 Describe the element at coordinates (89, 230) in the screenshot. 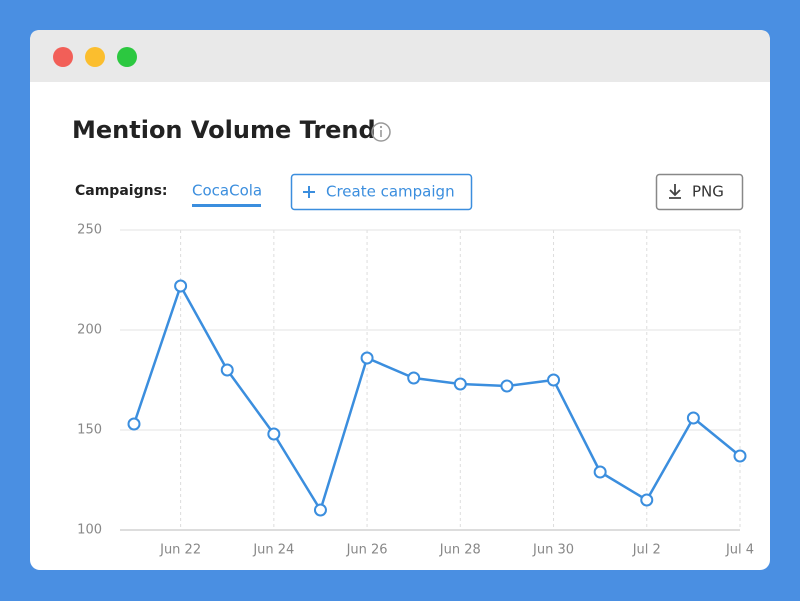

I see `y-tick-label: 250` at that location.